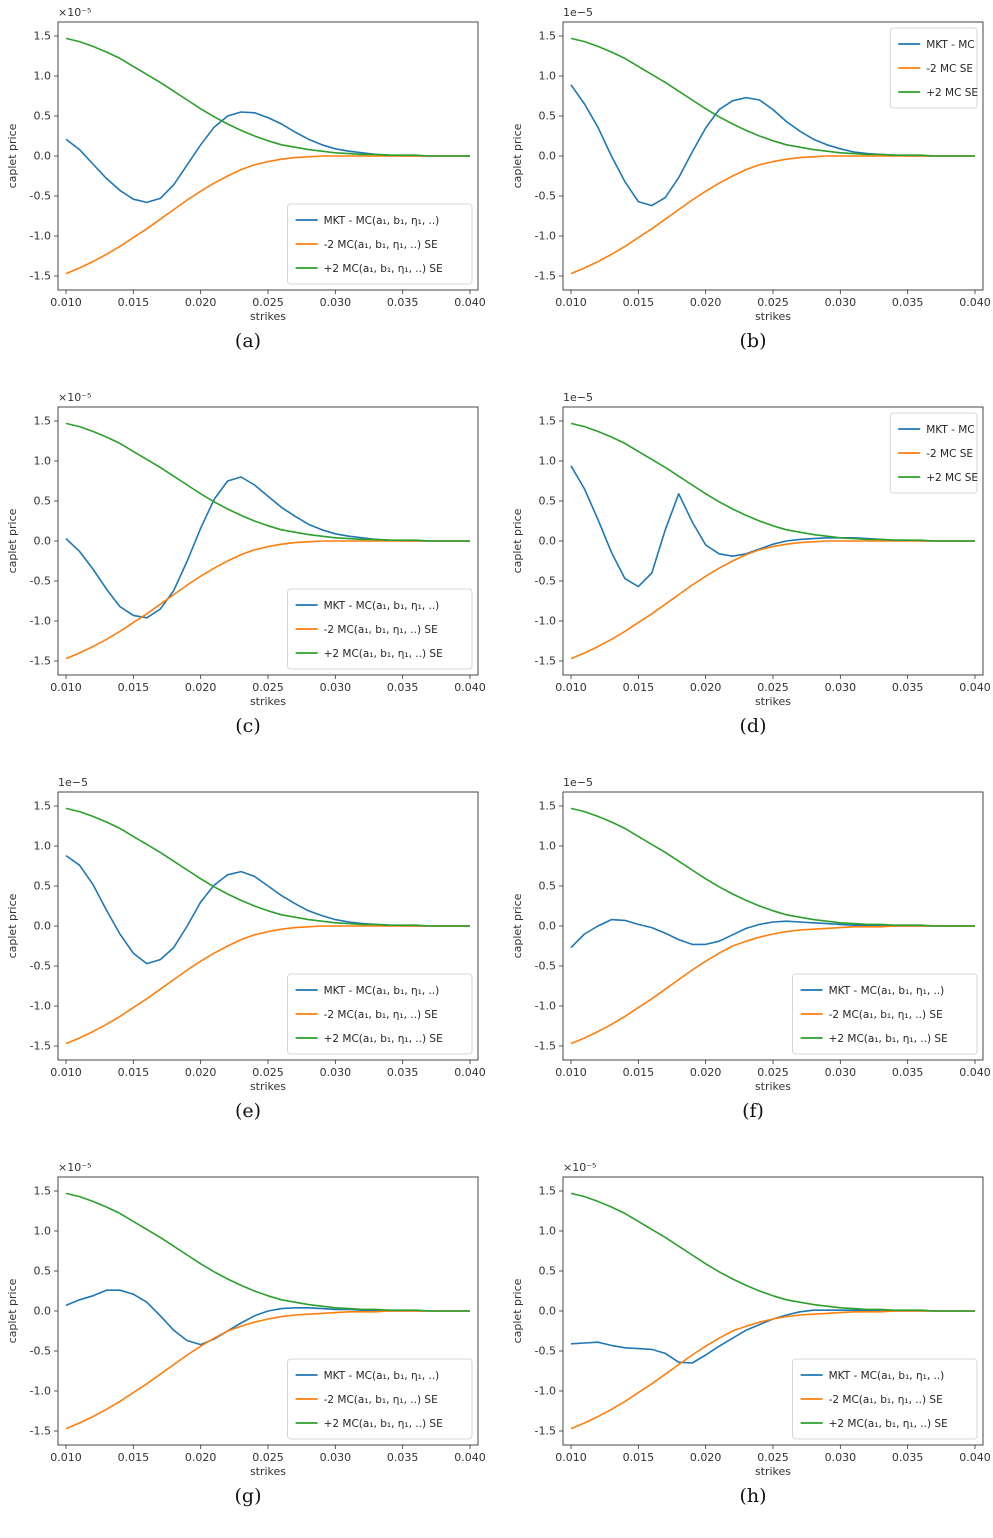 The image size is (993, 1538). What do you see at coordinates (248, 1111) in the screenshot?
I see `subfigure-caption: (e)` at bounding box center [248, 1111].